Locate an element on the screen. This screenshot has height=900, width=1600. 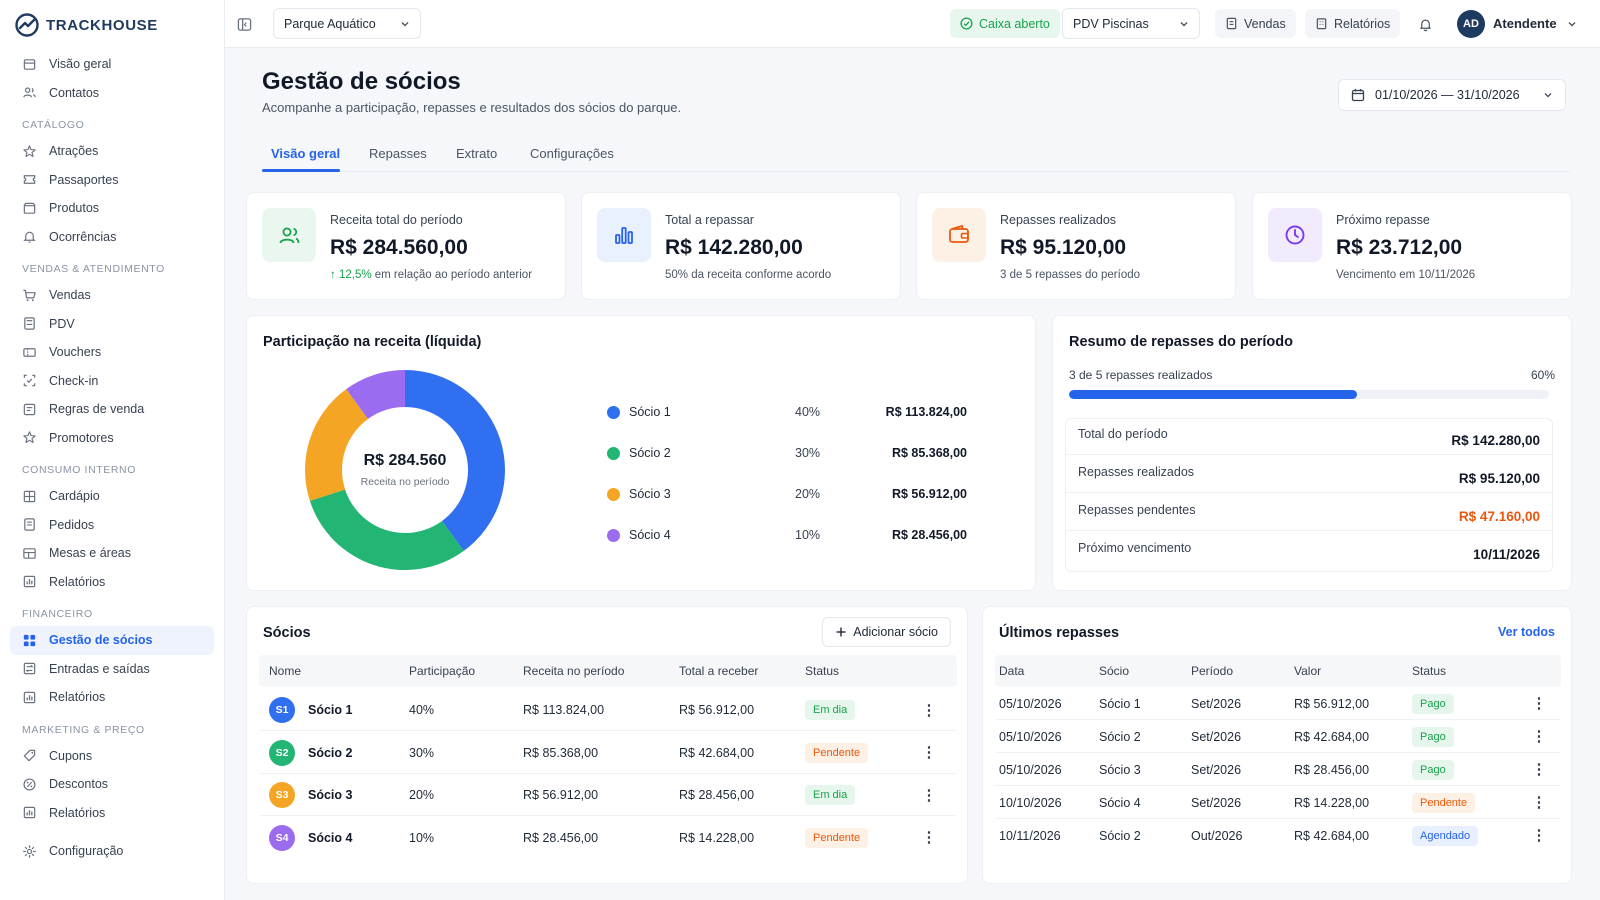
sidebar-item-atracoes: Atrações is located at coordinates (112, 151).